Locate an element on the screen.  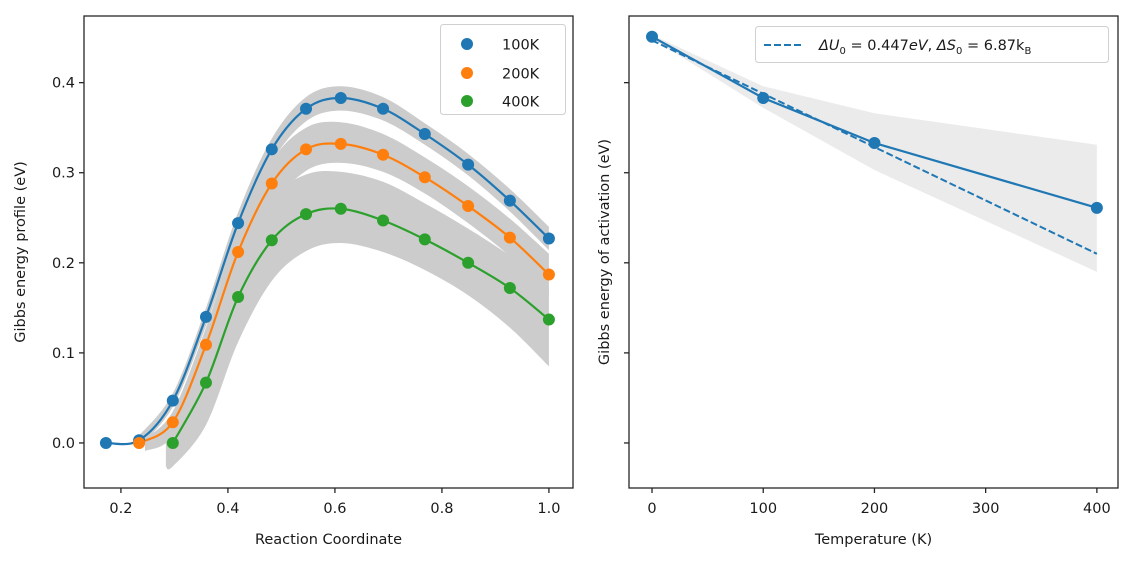
x-tick-label: 1.0 is located at coordinates (548, 509).